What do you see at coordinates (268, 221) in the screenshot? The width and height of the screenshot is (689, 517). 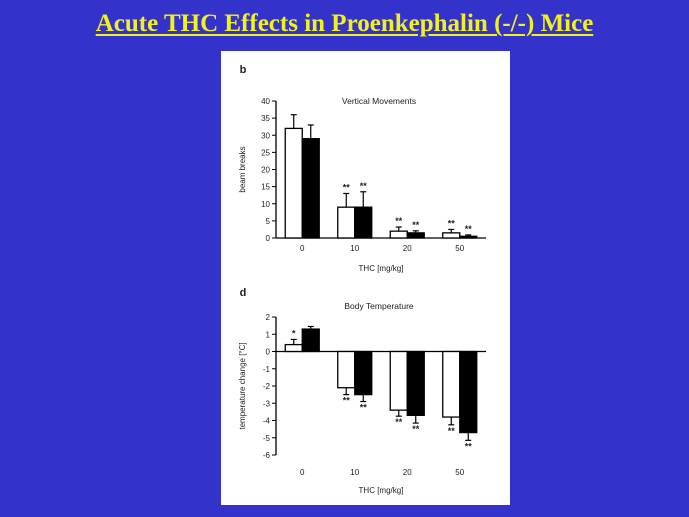 I see `y-tick-label: 5` at bounding box center [268, 221].